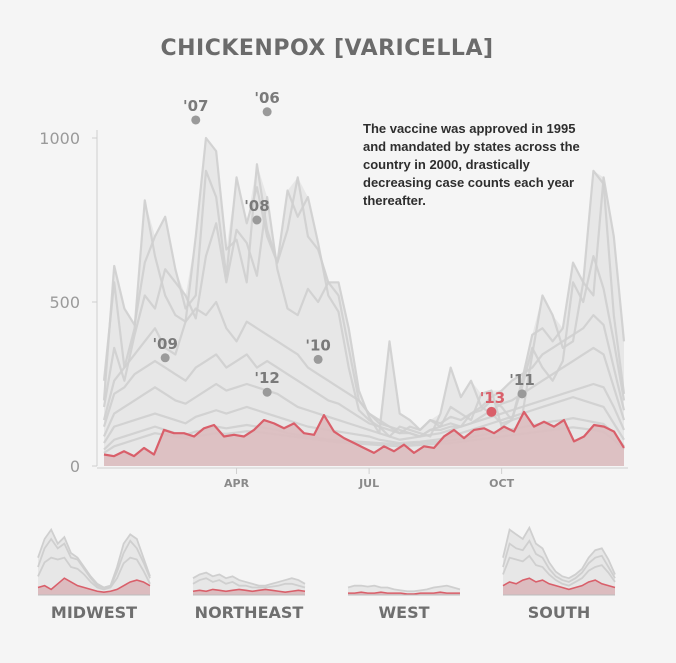 This screenshot has height=663, width=676. What do you see at coordinates (501, 483) in the screenshot?
I see `x-tick-label-oct: OCT` at bounding box center [501, 483].